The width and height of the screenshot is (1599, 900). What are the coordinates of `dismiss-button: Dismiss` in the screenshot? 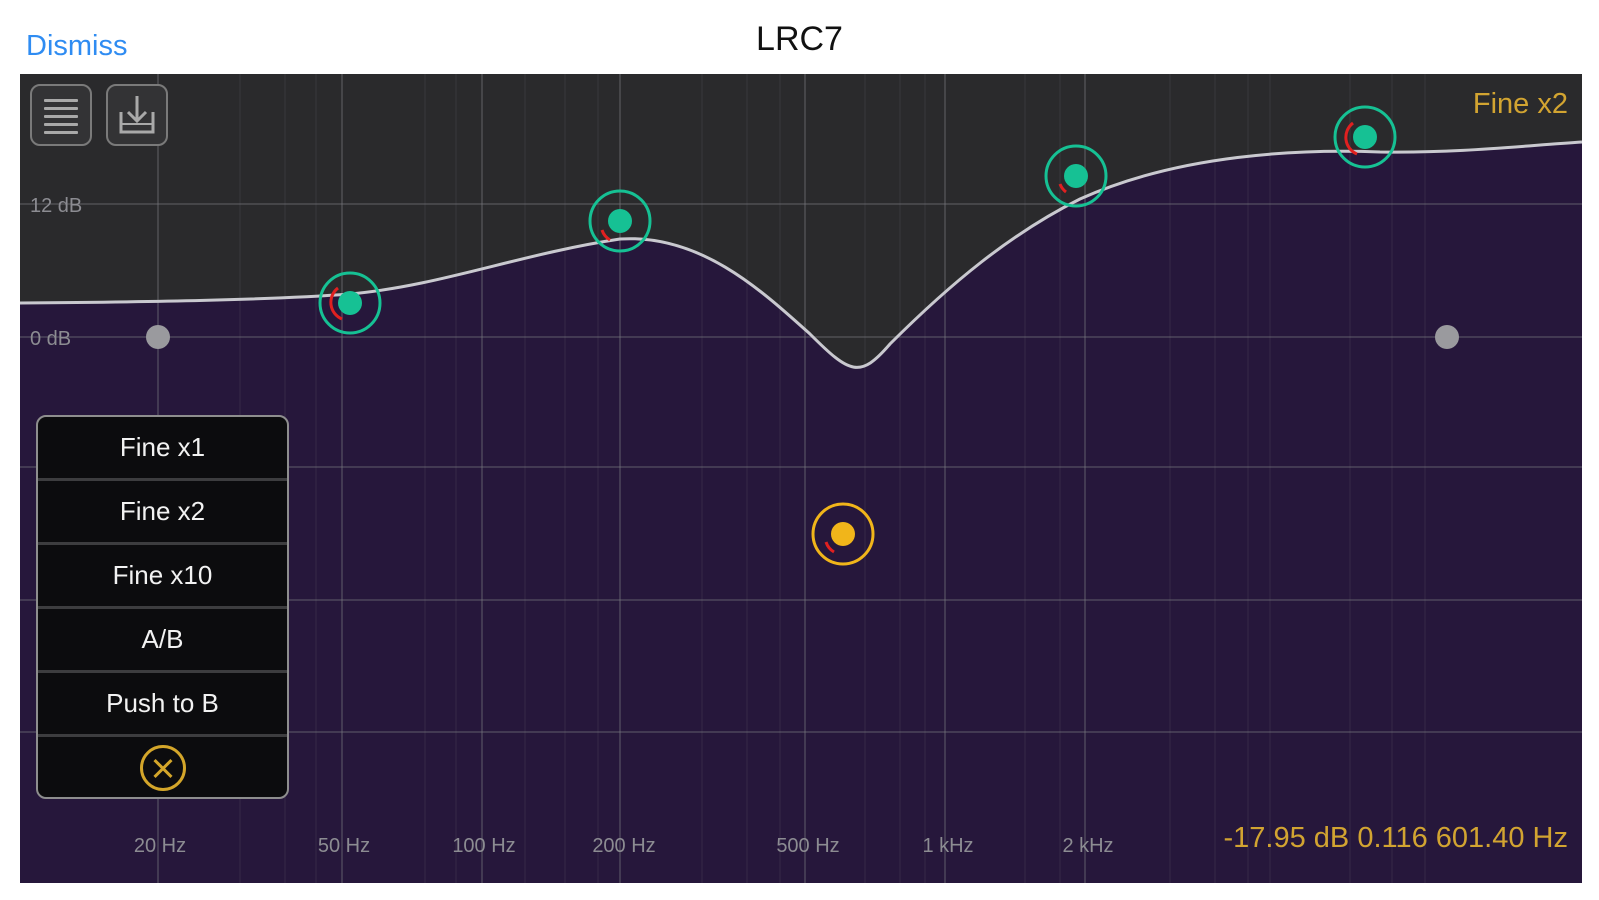 It's located at (77, 46).